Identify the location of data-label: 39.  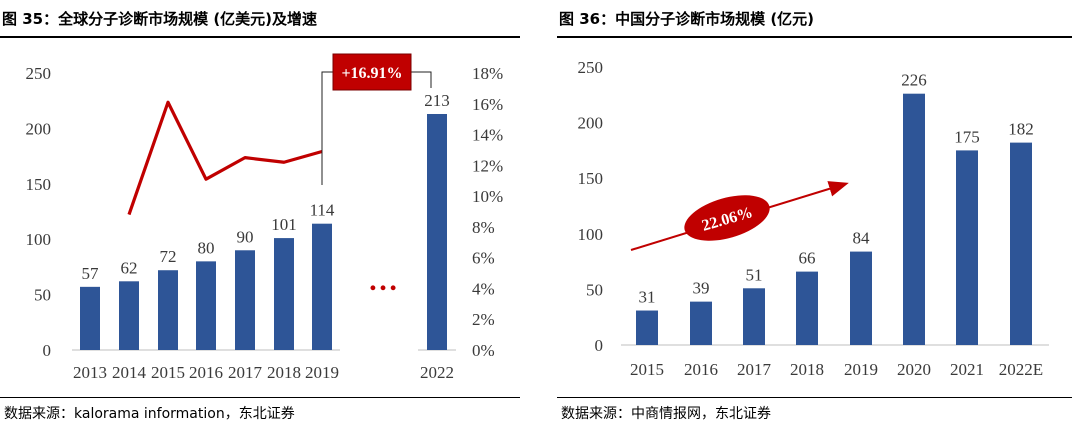
(701, 288).